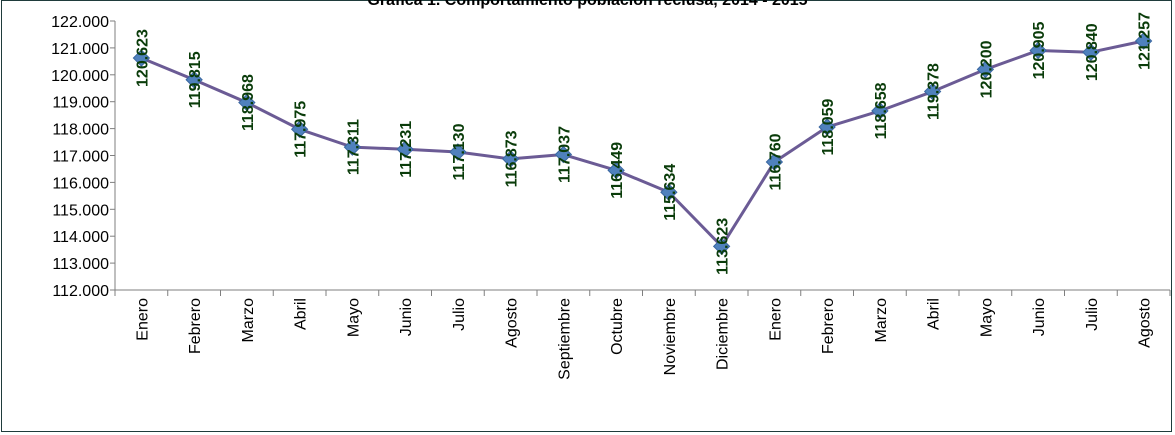 This screenshot has height=435, width=1175. I want to click on data-label: 116.449, so click(617, 170).